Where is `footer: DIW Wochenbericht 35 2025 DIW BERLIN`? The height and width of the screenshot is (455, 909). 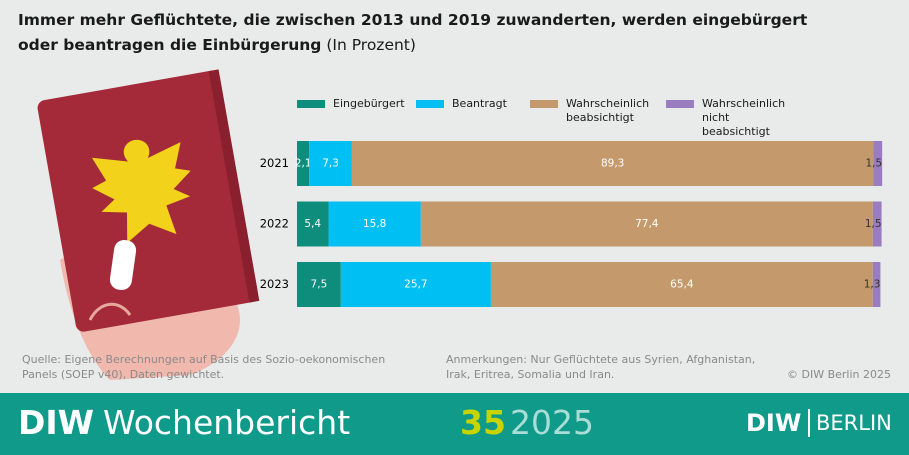
footer: DIW Wochenbericht 35 2025 DIW BERLIN is located at coordinates (454, 424).